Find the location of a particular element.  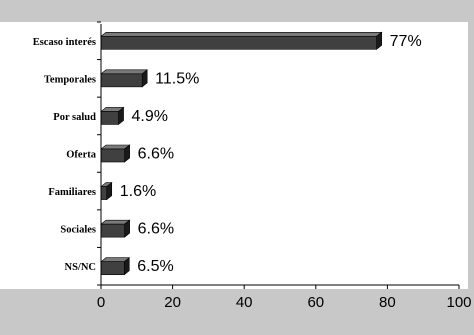

category-label: Escaso interés is located at coordinates (64, 42).